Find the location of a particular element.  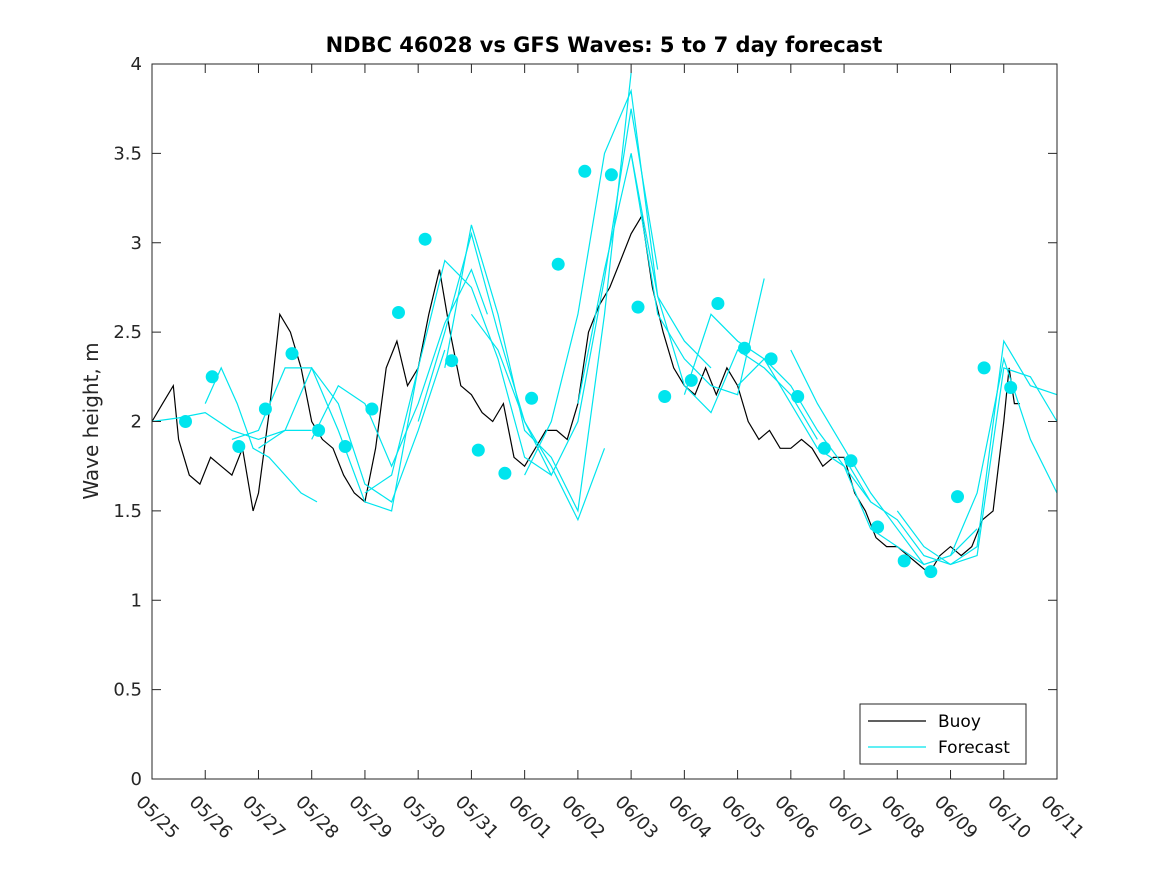

legend-box is located at coordinates (943, 734).